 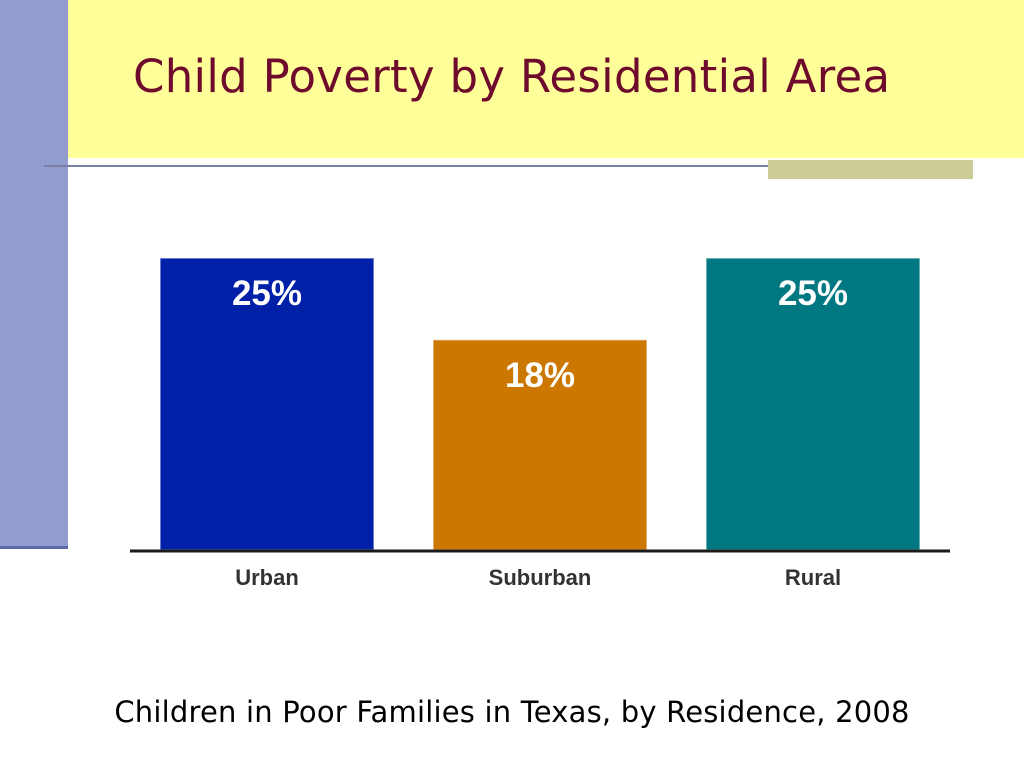 What do you see at coordinates (813, 404) in the screenshot?
I see `bar-rural` at bounding box center [813, 404].